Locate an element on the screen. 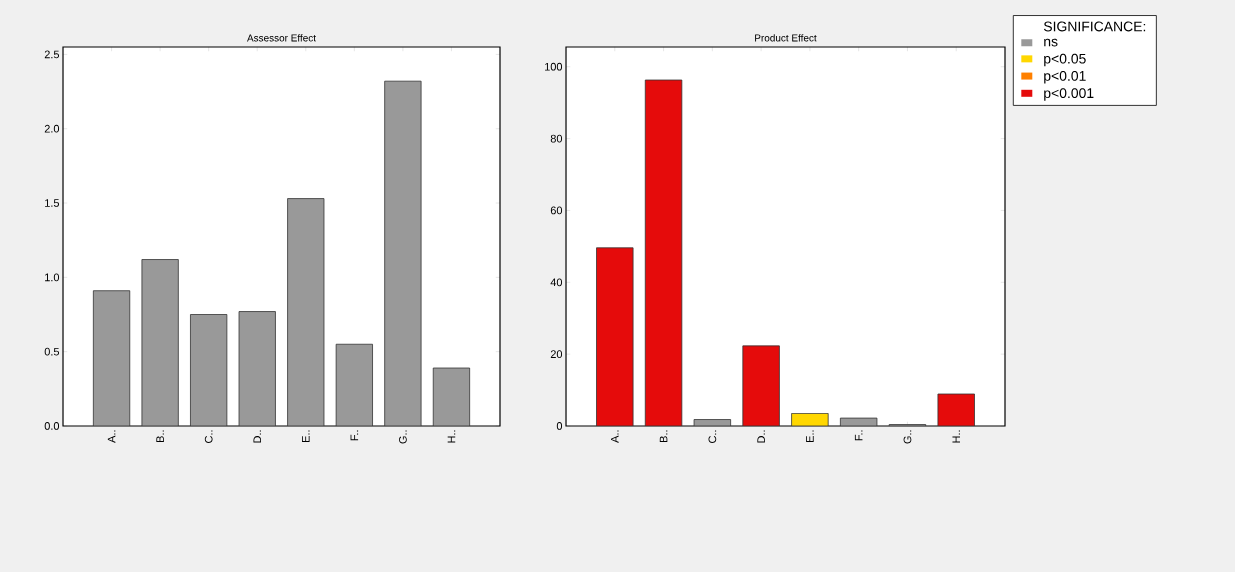 The width and height of the screenshot is (1235, 572). legend-label: p<0.01 is located at coordinates (1065, 77).